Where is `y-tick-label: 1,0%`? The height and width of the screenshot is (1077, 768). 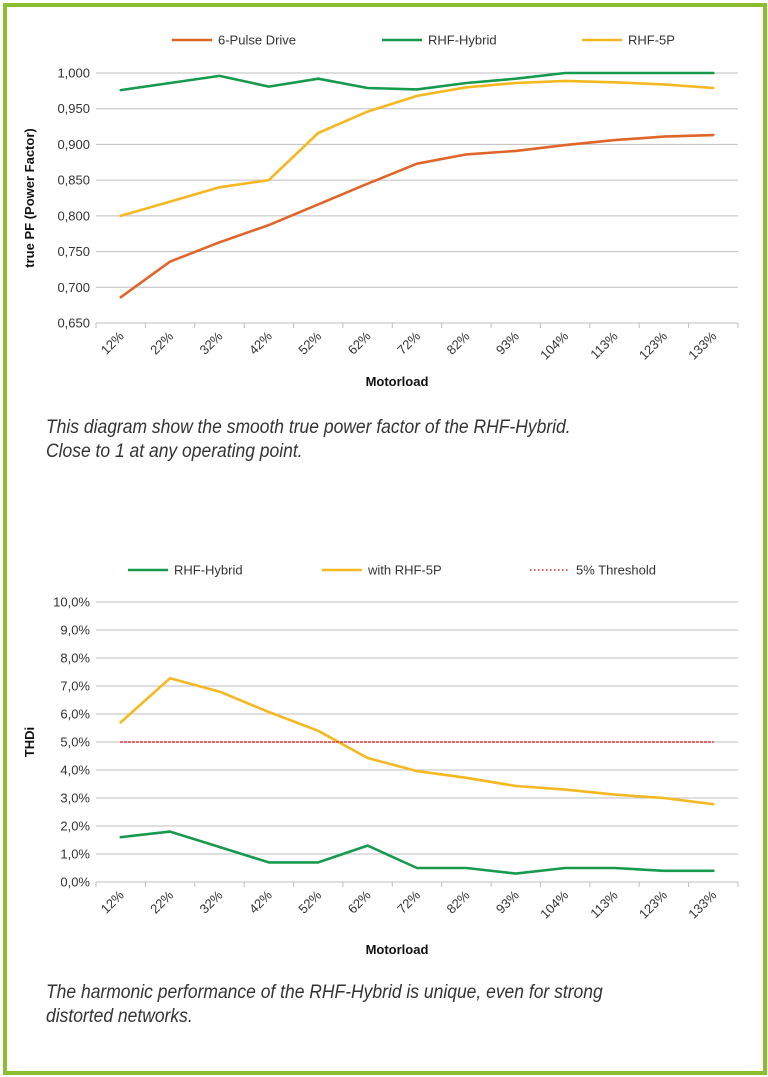 y-tick-label: 1,0% is located at coordinates (75, 854).